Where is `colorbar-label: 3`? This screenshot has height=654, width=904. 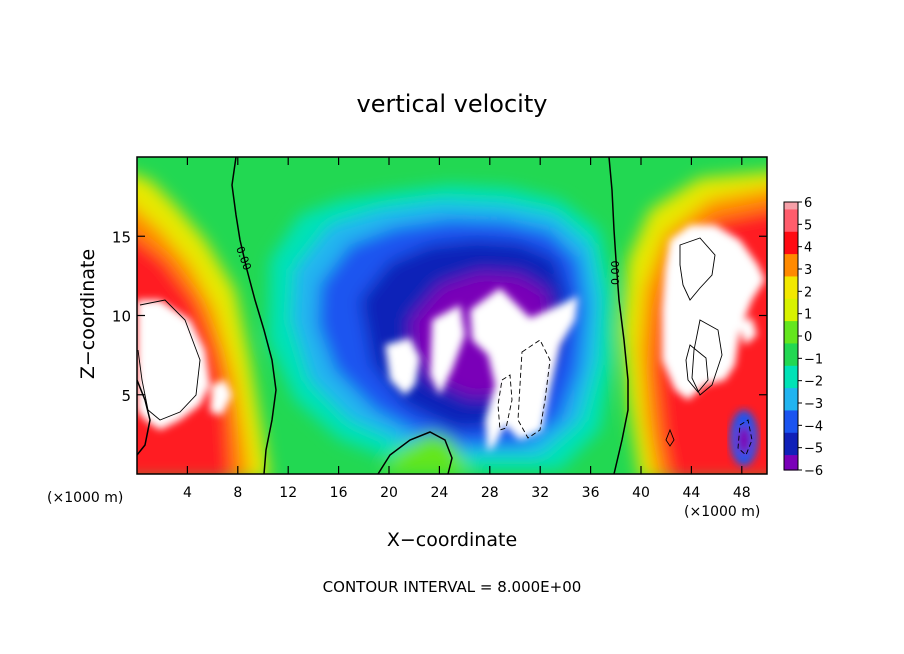 colorbar-label: 3 is located at coordinates (808, 270).